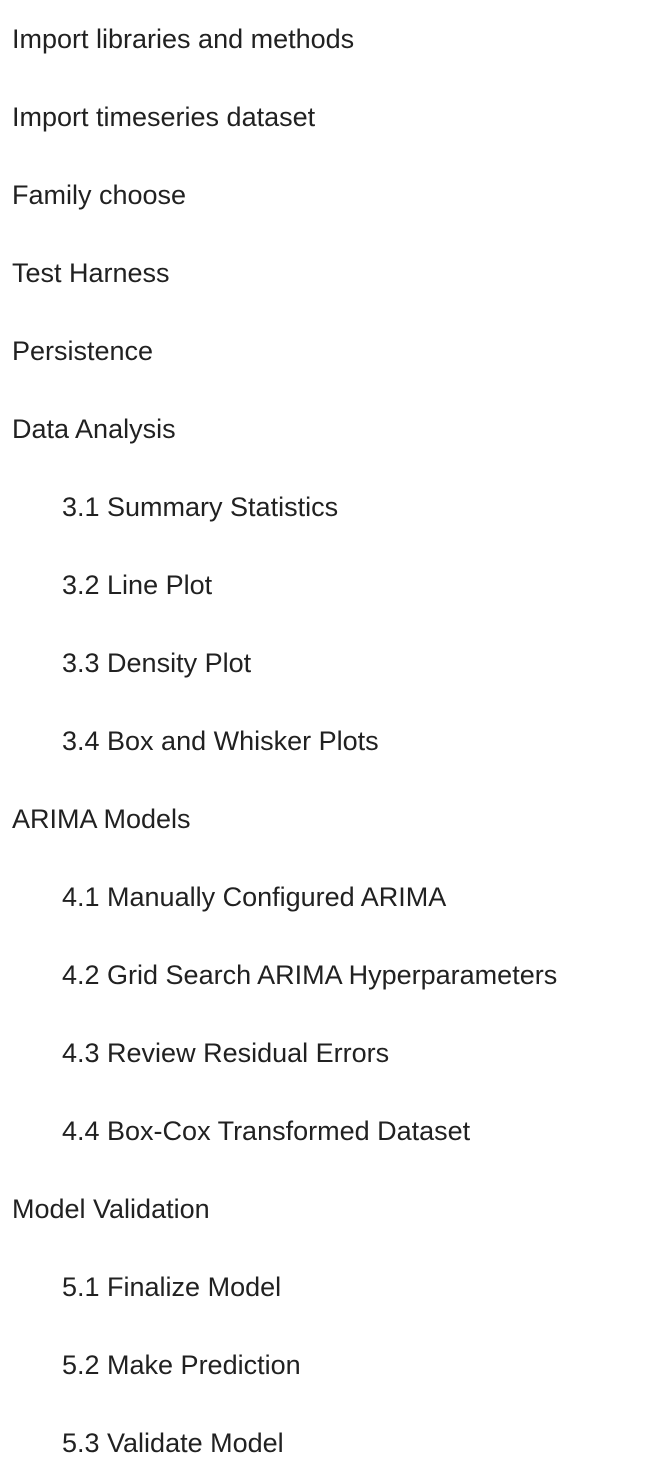  I want to click on toc-item-persistence: Persistence, so click(83, 351).